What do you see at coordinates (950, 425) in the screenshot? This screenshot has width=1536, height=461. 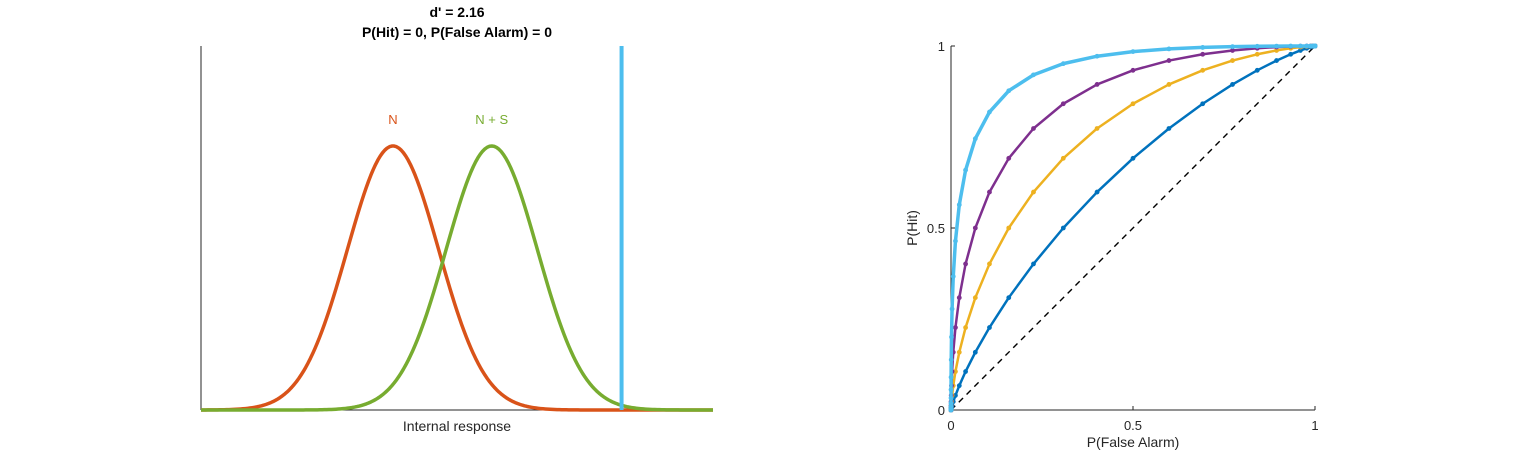 I see `x-tick-label-0: 0` at bounding box center [950, 425].